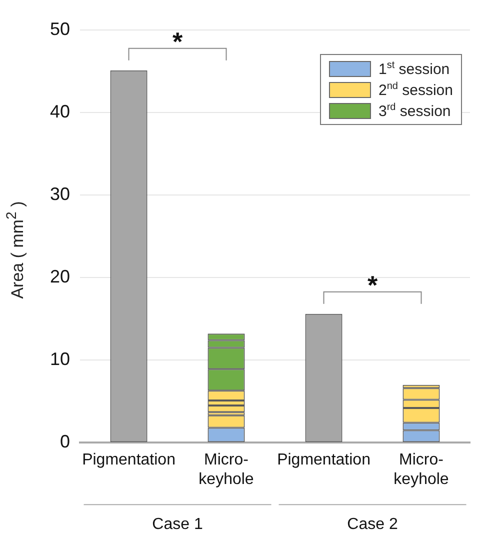  What do you see at coordinates (414, 111) in the screenshot?
I see `legend-label: 3$^{rd}$ session` at bounding box center [414, 111].